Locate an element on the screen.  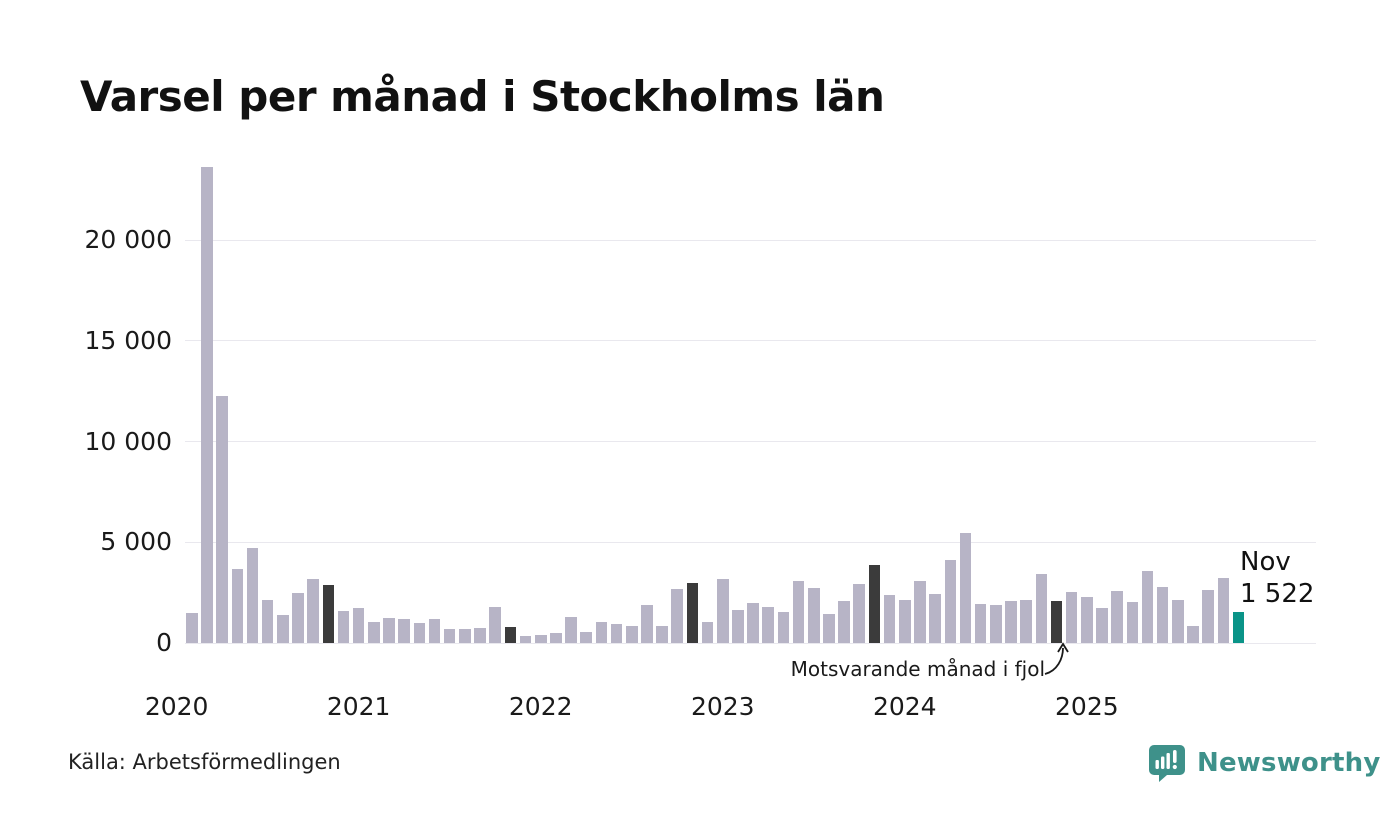
x-axis-label-2023: 2023 is located at coordinates (722, 706).